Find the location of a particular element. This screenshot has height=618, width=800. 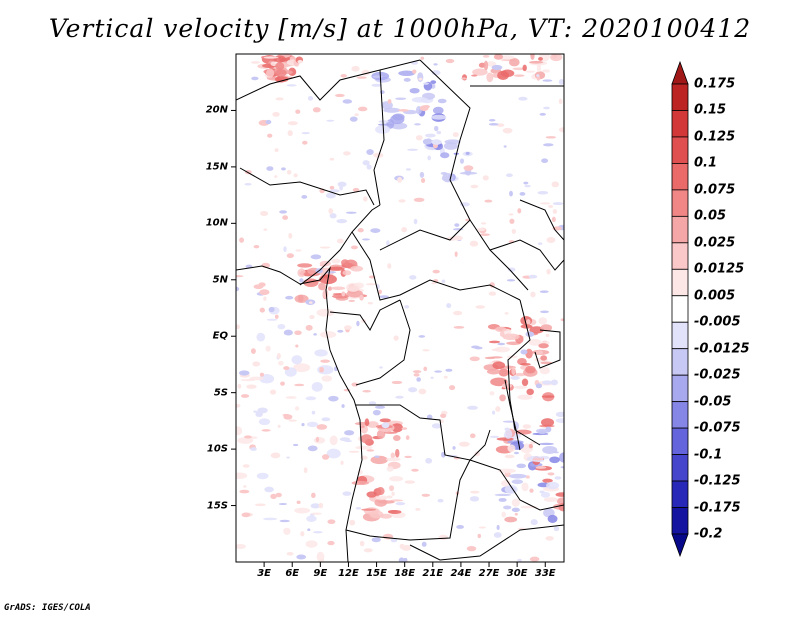

grads-credit: GrADS: IGES/COLA is located at coordinates (47, 608).